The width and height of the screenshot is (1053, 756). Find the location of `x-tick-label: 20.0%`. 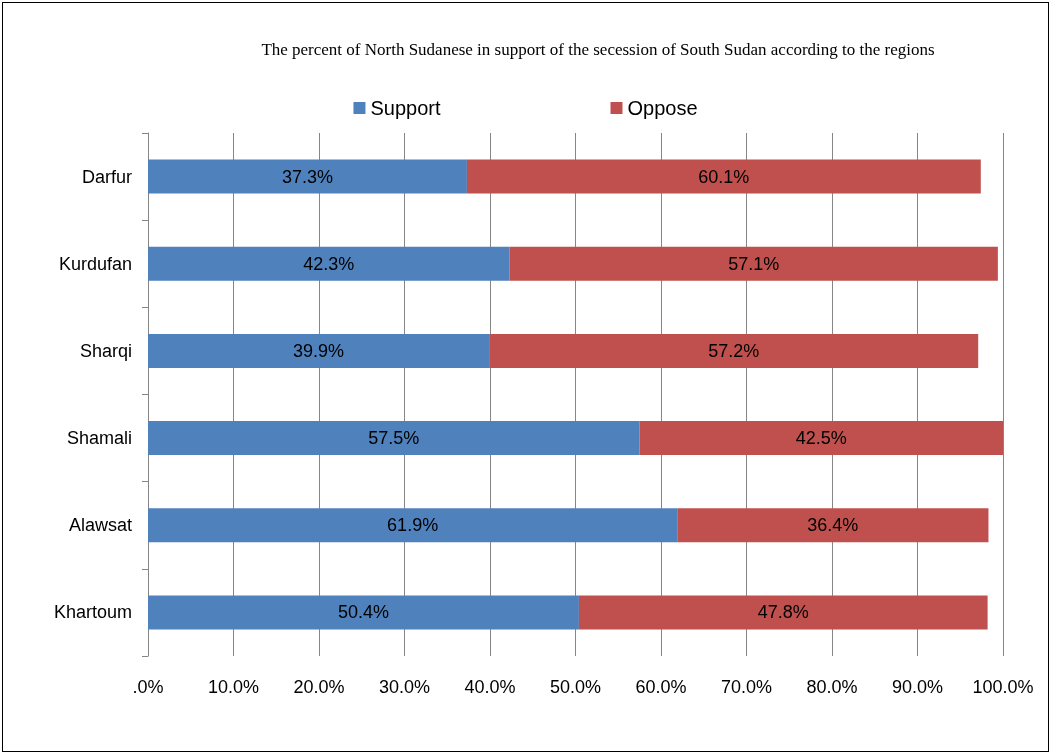

x-tick-label: 20.0% is located at coordinates (319, 687).